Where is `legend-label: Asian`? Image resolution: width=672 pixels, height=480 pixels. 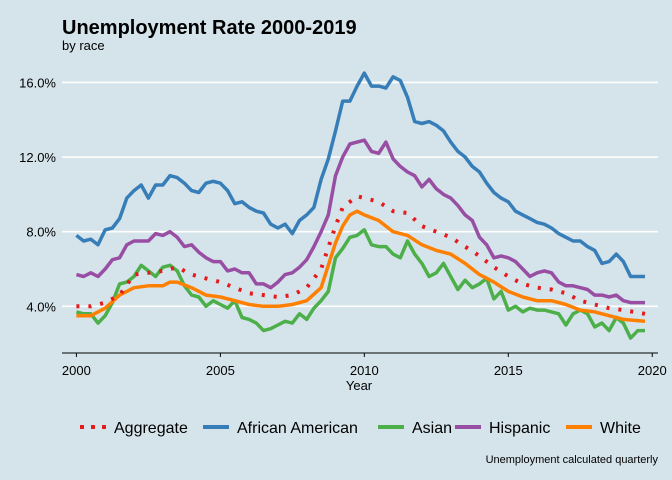
legend-label: Asian is located at coordinates (432, 428).